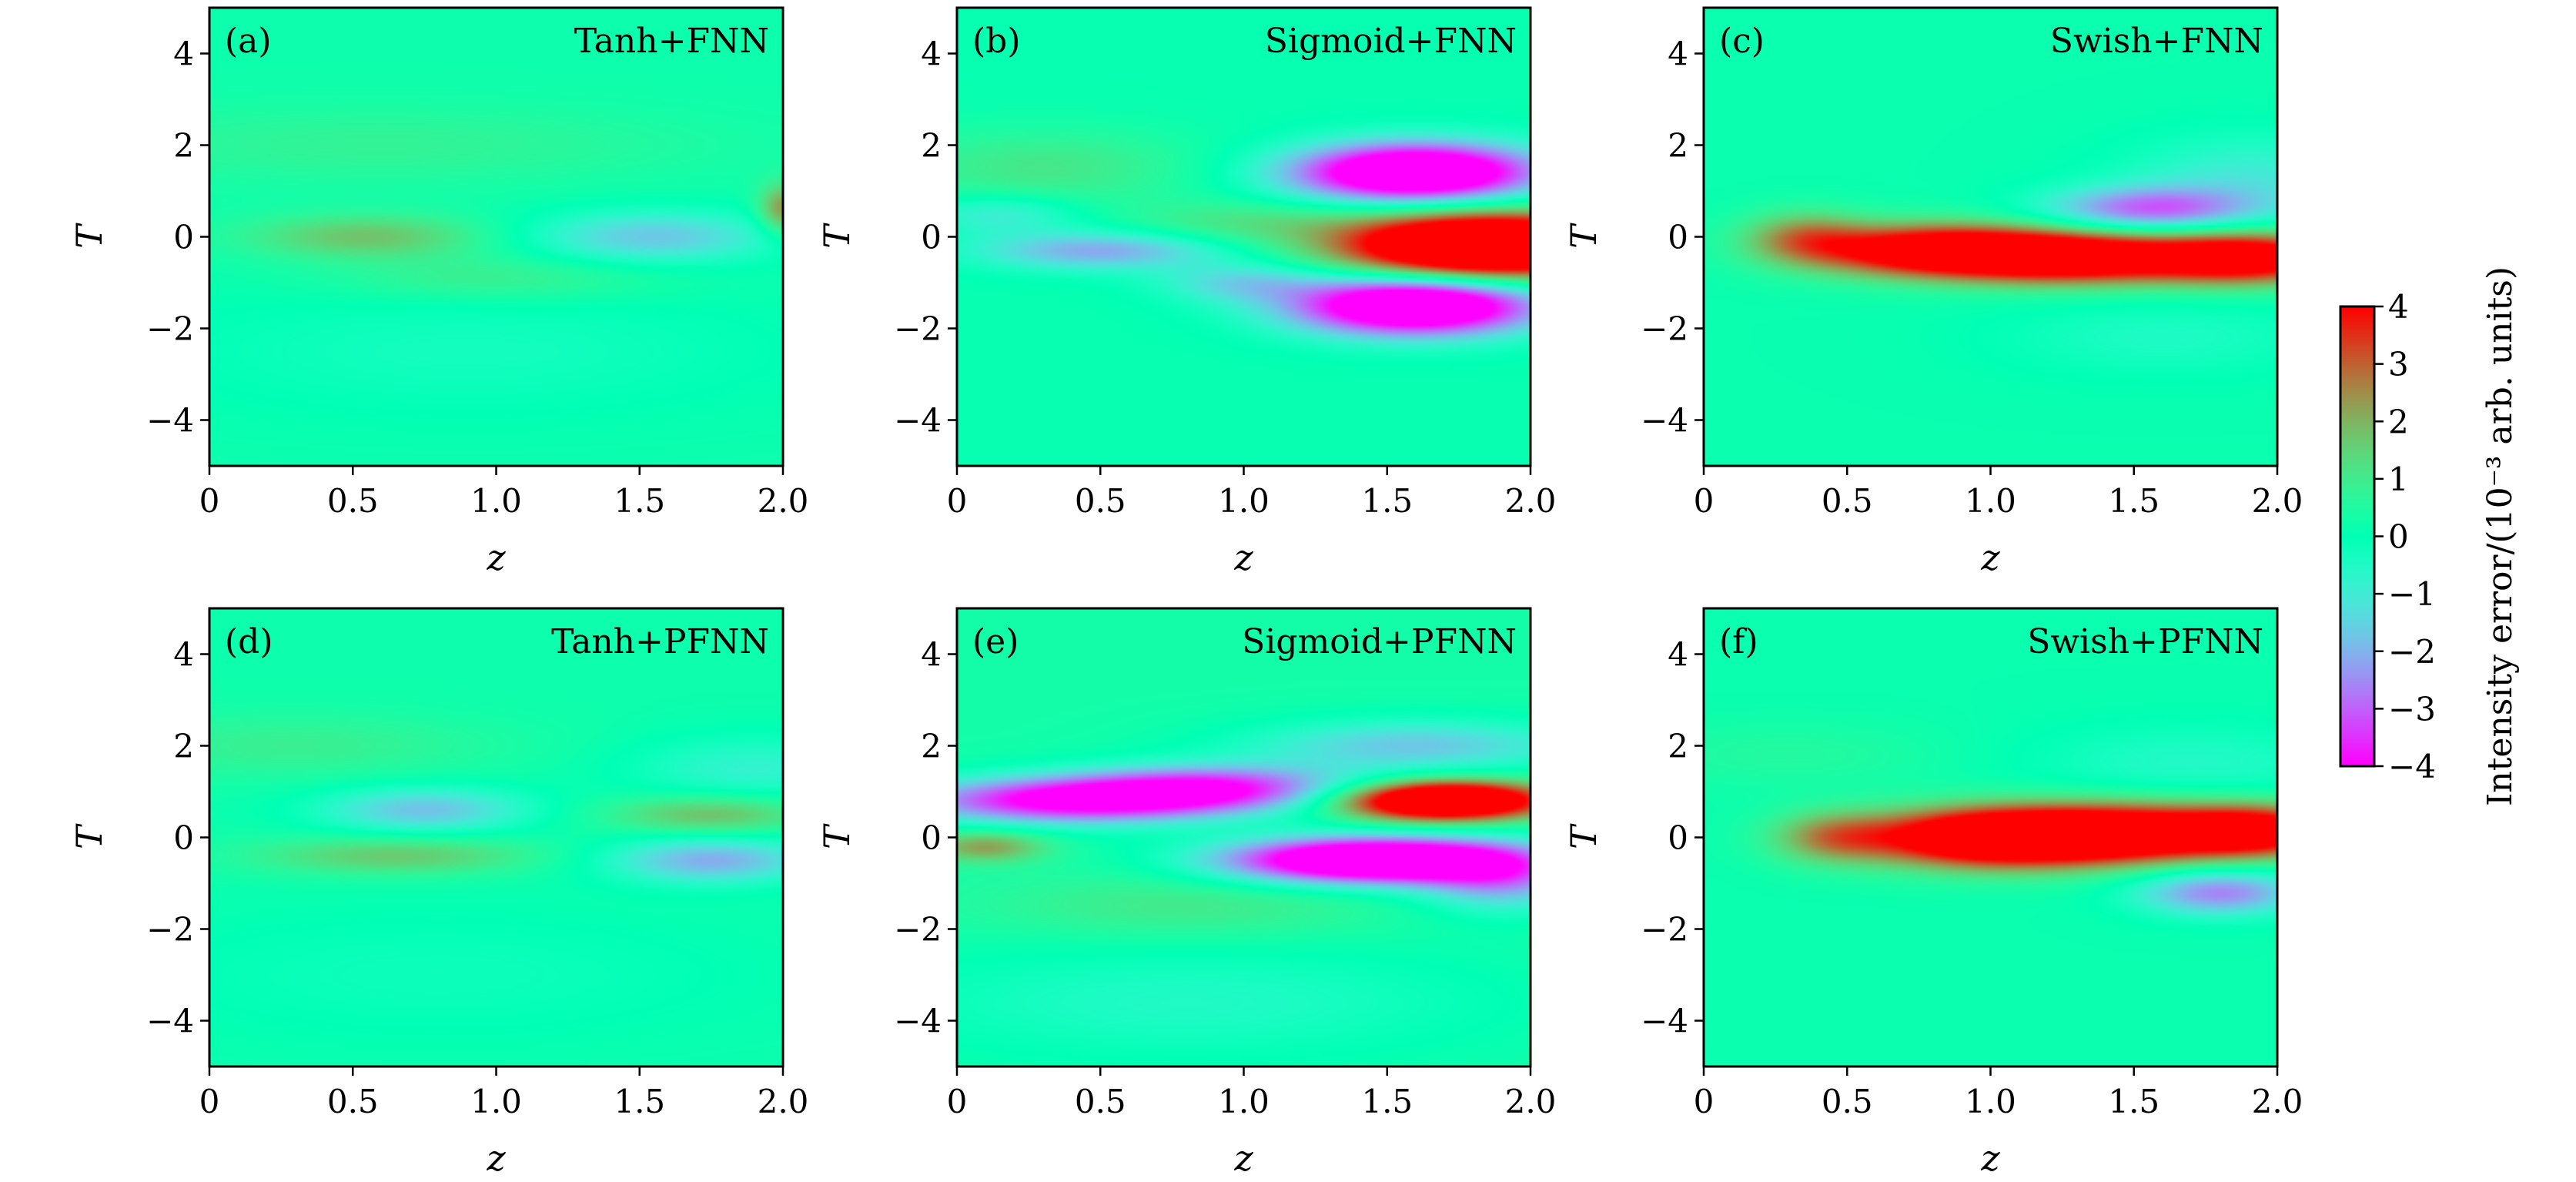  I want to click on heatmap-c, so click(1991, 237).